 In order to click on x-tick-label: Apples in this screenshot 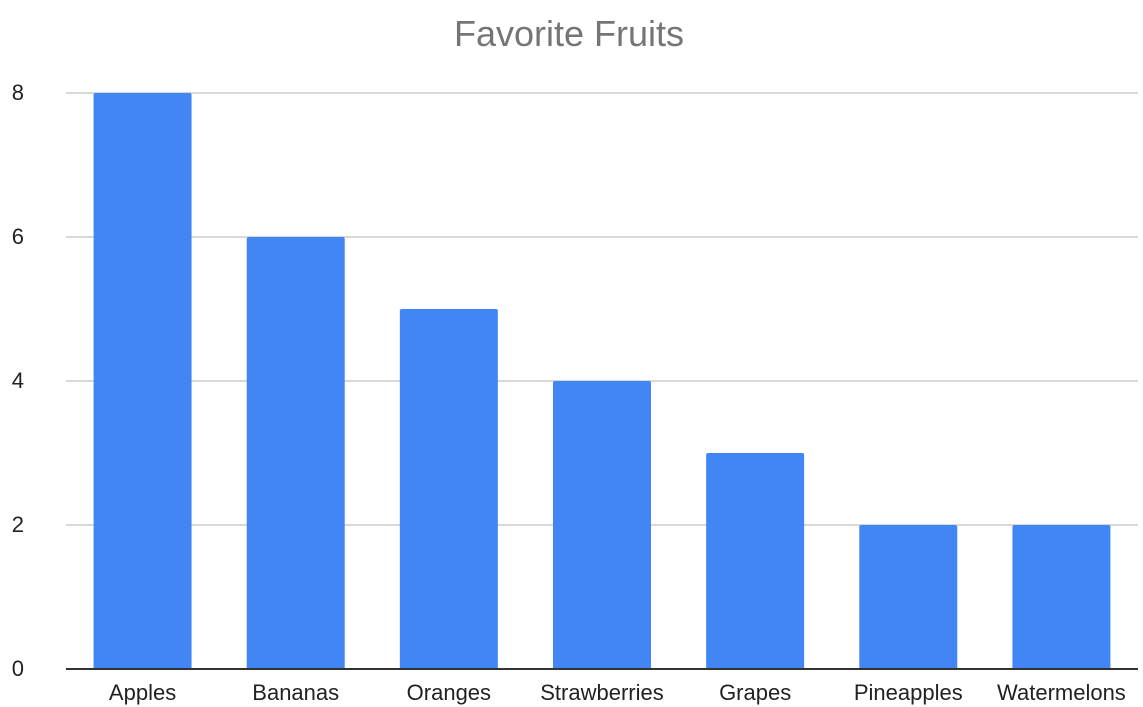, I will do `click(142, 692)`.